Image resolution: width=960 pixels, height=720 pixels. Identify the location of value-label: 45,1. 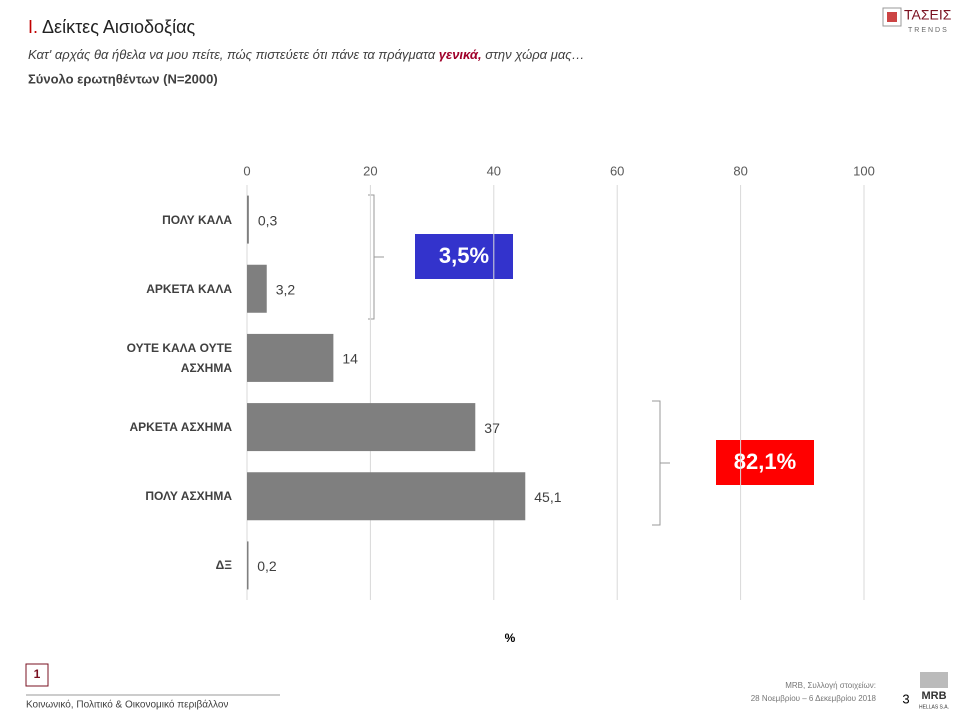
(547, 497).